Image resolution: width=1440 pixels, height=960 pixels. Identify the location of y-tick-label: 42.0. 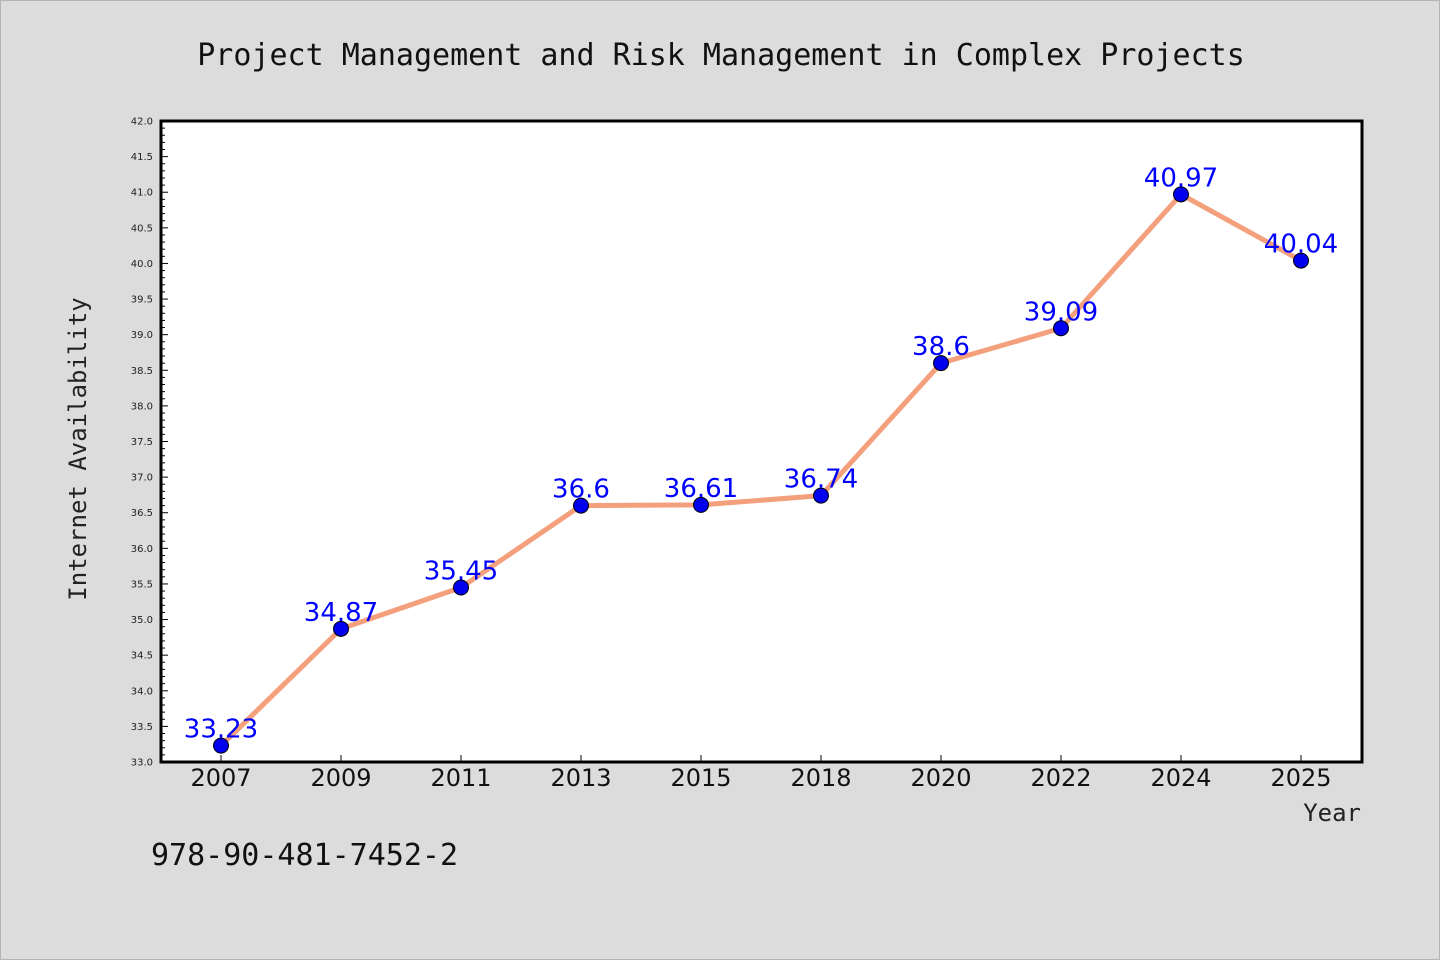
(142, 122).